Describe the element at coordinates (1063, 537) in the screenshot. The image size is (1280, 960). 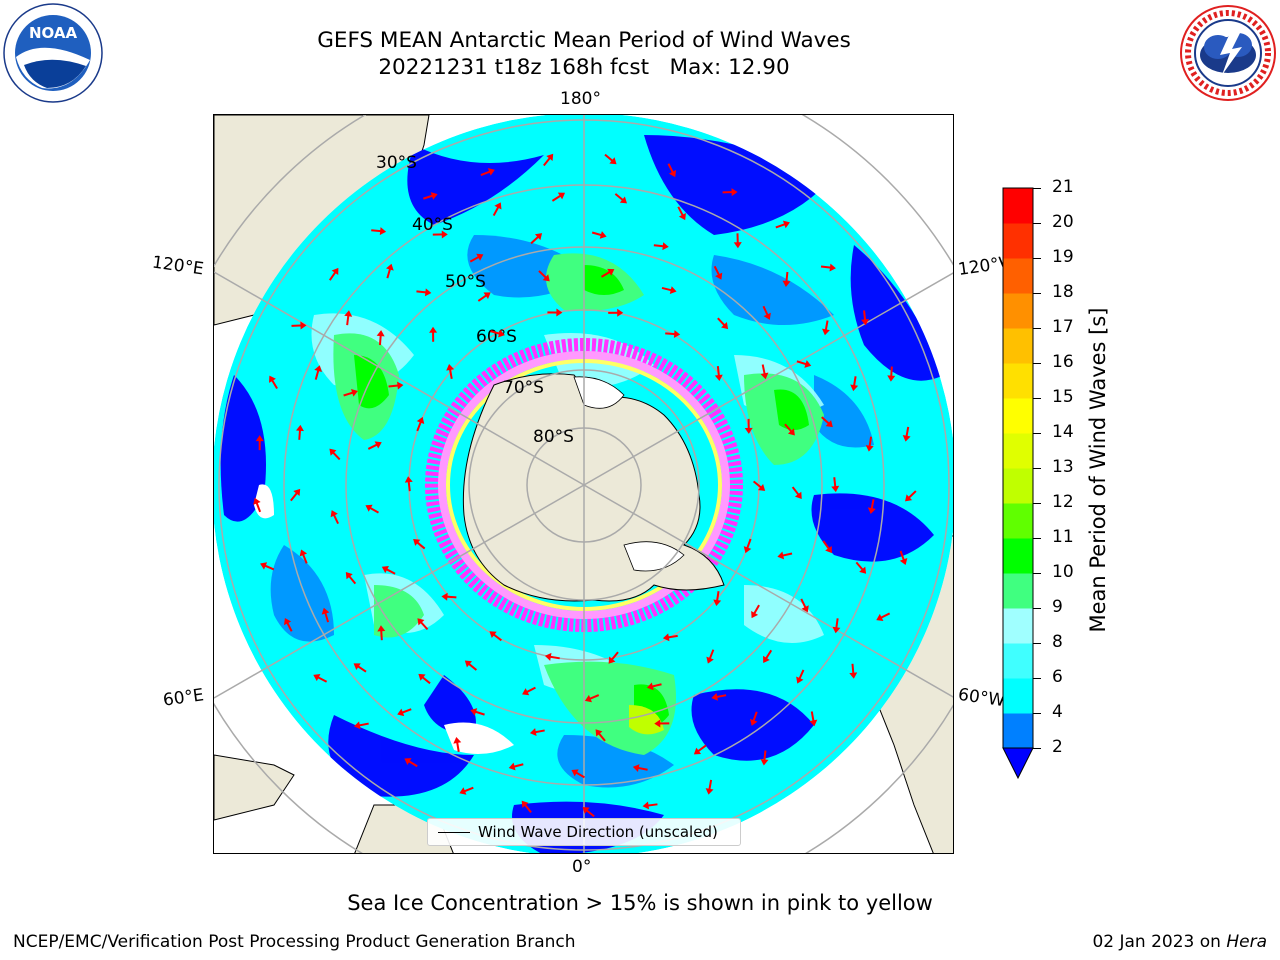
I see `colorbar-tick-label: 11` at that location.